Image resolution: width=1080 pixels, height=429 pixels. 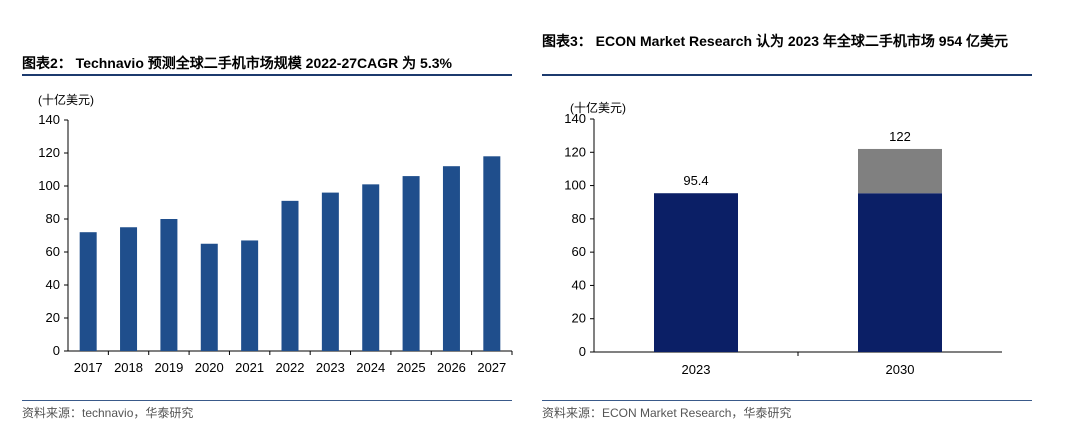 What do you see at coordinates (88, 291) in the screenshot?
I see `bar-2017` at bounding box center [88, 291].